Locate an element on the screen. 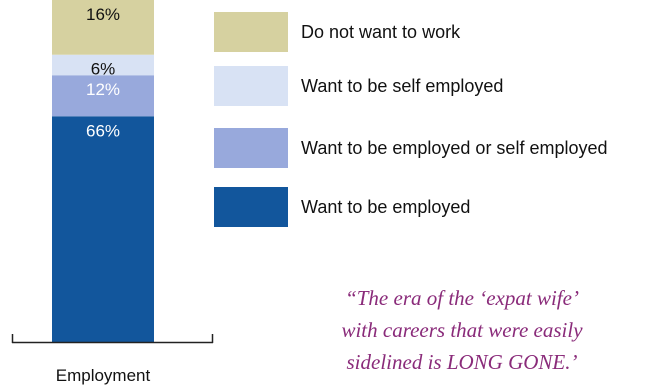 The image size is (665, 388). data-label-2: 12% is located at coordinates (103, 89).